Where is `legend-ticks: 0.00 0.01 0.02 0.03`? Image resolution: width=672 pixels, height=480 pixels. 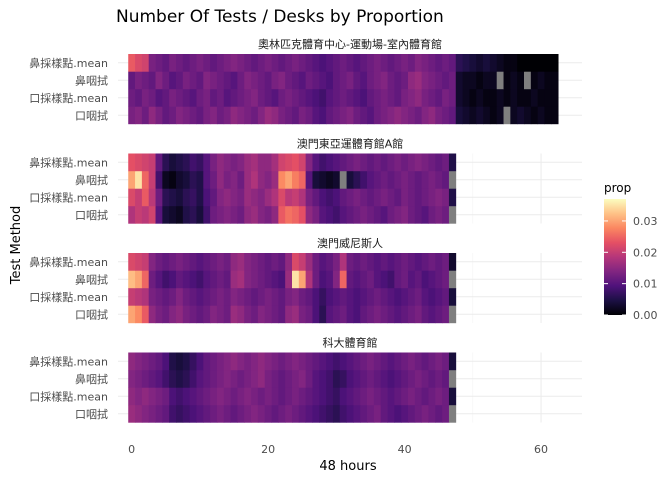 legend-ticks: 0.00 0.01 0.02 0.03 is located at coordinates (631, 268).